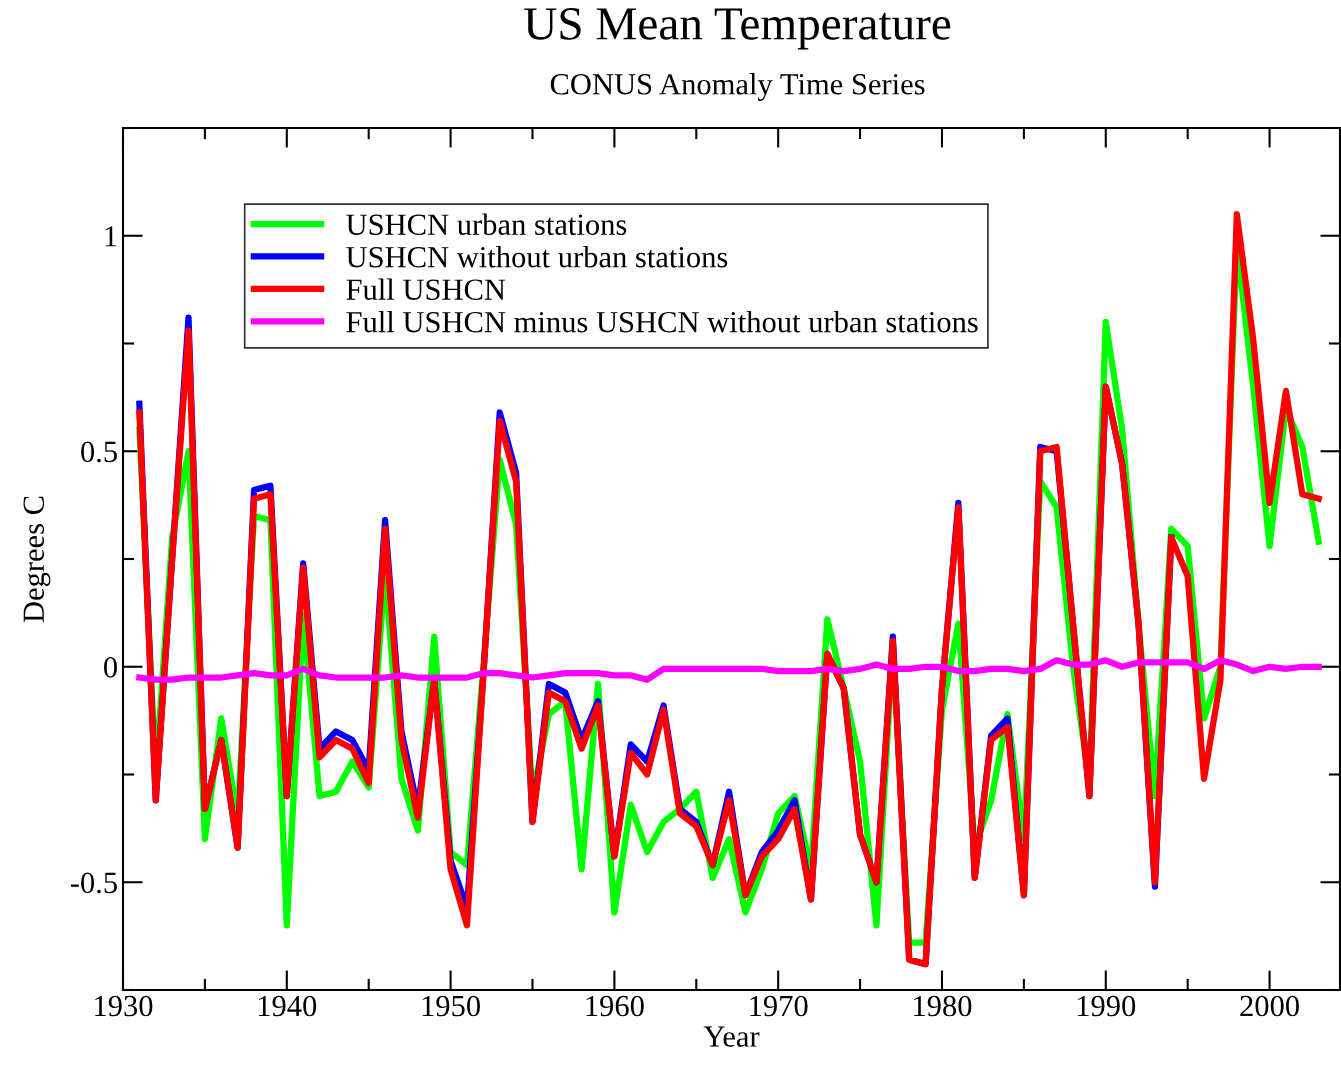 Image resolution: width=1341 pixels, height=1066 pixels. Describe the element at coordinates (737, 29) in the screenshot. I see `chart-title: US Mean Temperature` at that location.